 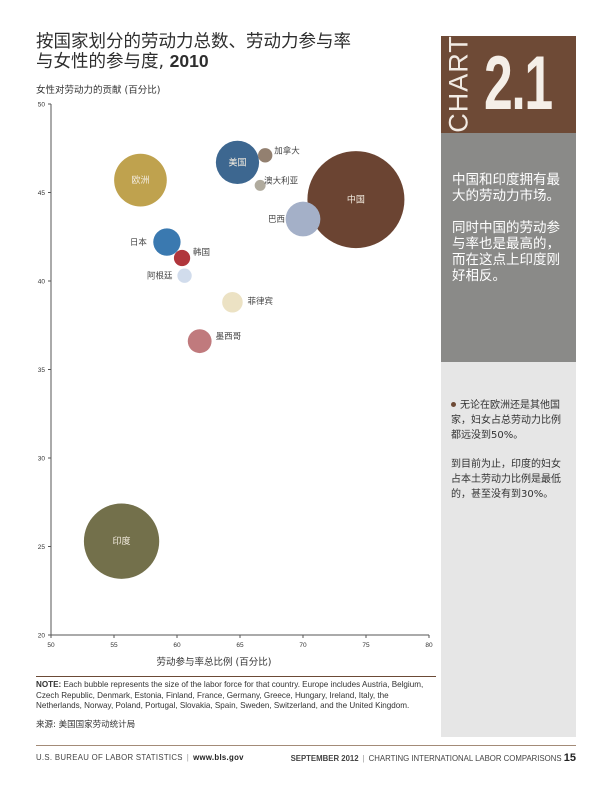 What do you see at coordinates (324, 758) in the screenshot?
I see `footer-date: SEPTEMBER 2012` at bounding box center [324, 758].